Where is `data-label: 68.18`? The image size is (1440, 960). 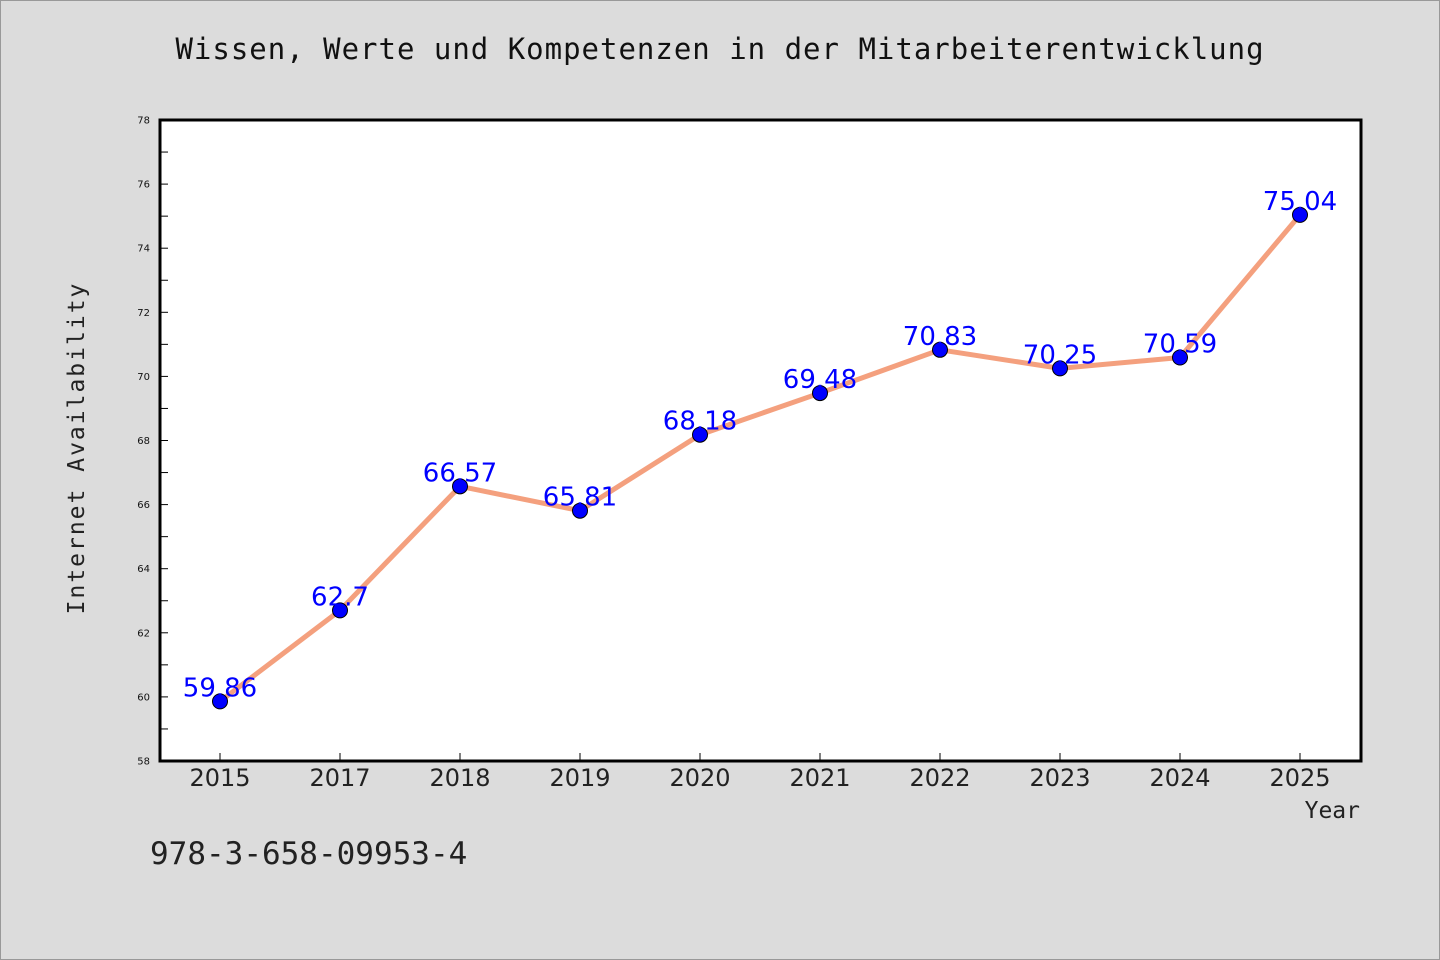 data-label: 68.18 is located at coordinates (700, 422).